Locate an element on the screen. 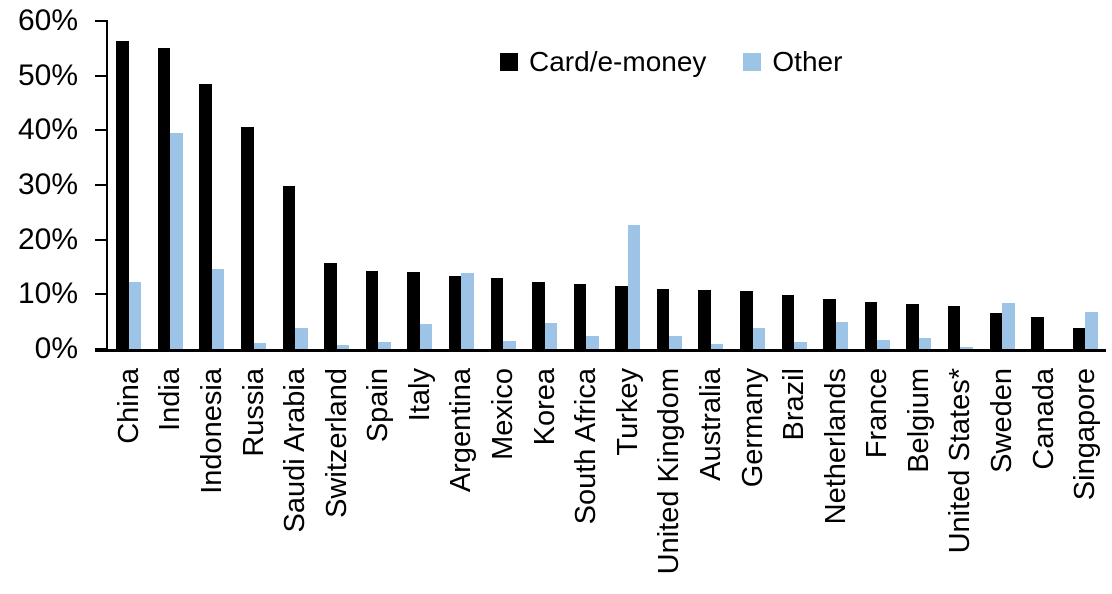 The height and width of the screenshot is (594, 1112). y-axis-line is located at coordinates (107, 186).